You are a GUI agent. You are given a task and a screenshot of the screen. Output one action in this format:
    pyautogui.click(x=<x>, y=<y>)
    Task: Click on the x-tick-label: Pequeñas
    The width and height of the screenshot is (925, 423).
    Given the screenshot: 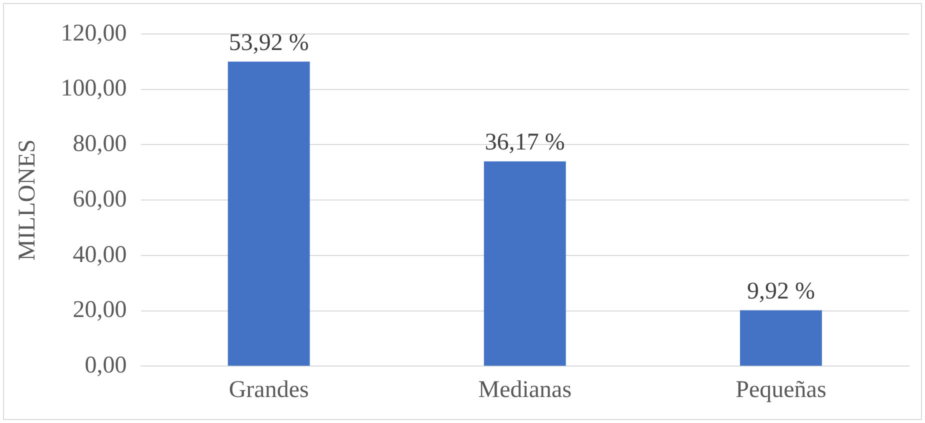 What is the action you would take?
    pyautogui.click(x=781, y=389)
    